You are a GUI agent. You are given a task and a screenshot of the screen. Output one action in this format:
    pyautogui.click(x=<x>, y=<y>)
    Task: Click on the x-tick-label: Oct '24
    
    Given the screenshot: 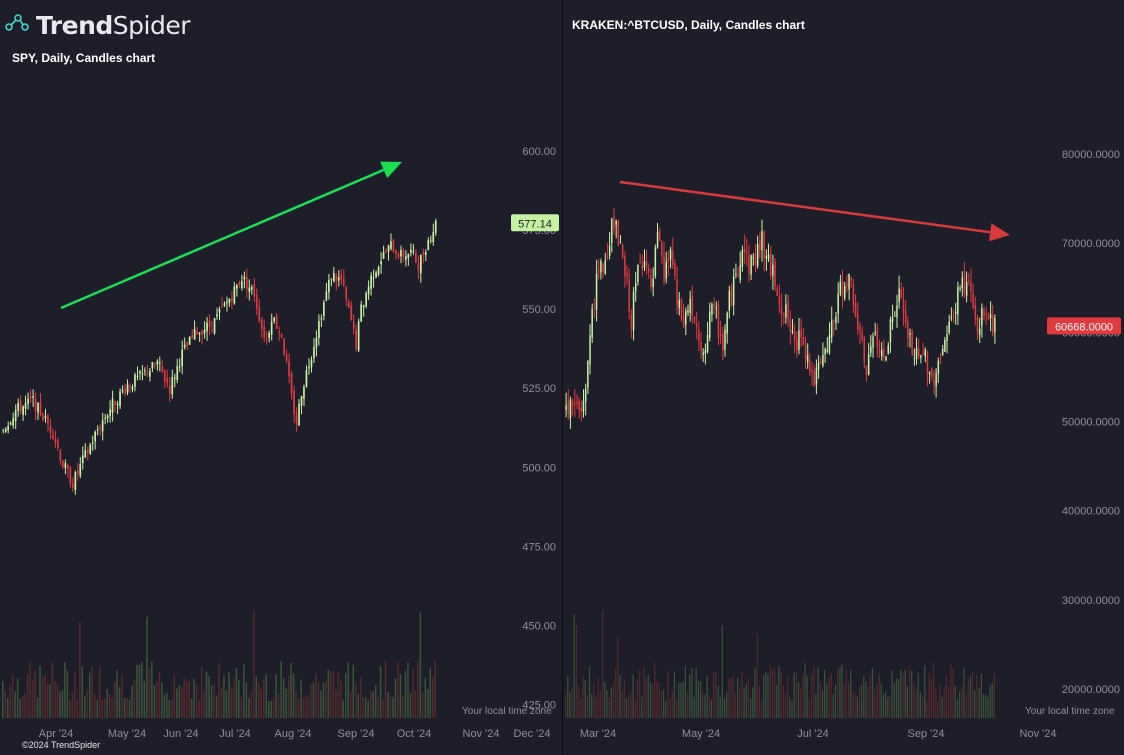 What is the action you would take?
    pyautogui.click(x=414, y=734)
    